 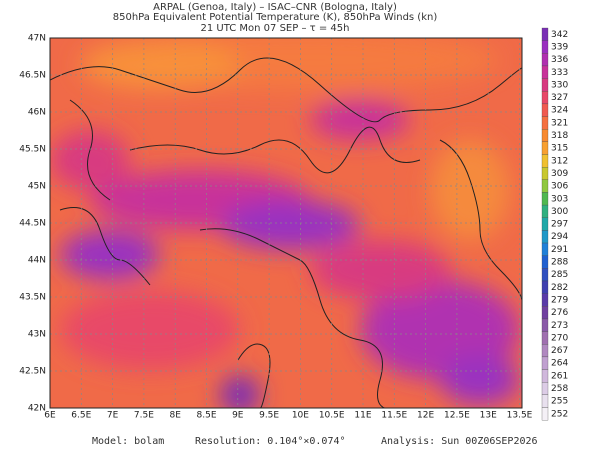 What do you see at coordinates (270, 441) in the screenshot?
I see `footer-resolution: Resolution: 0.104°×0.074°` at bounding box center [270, 441].